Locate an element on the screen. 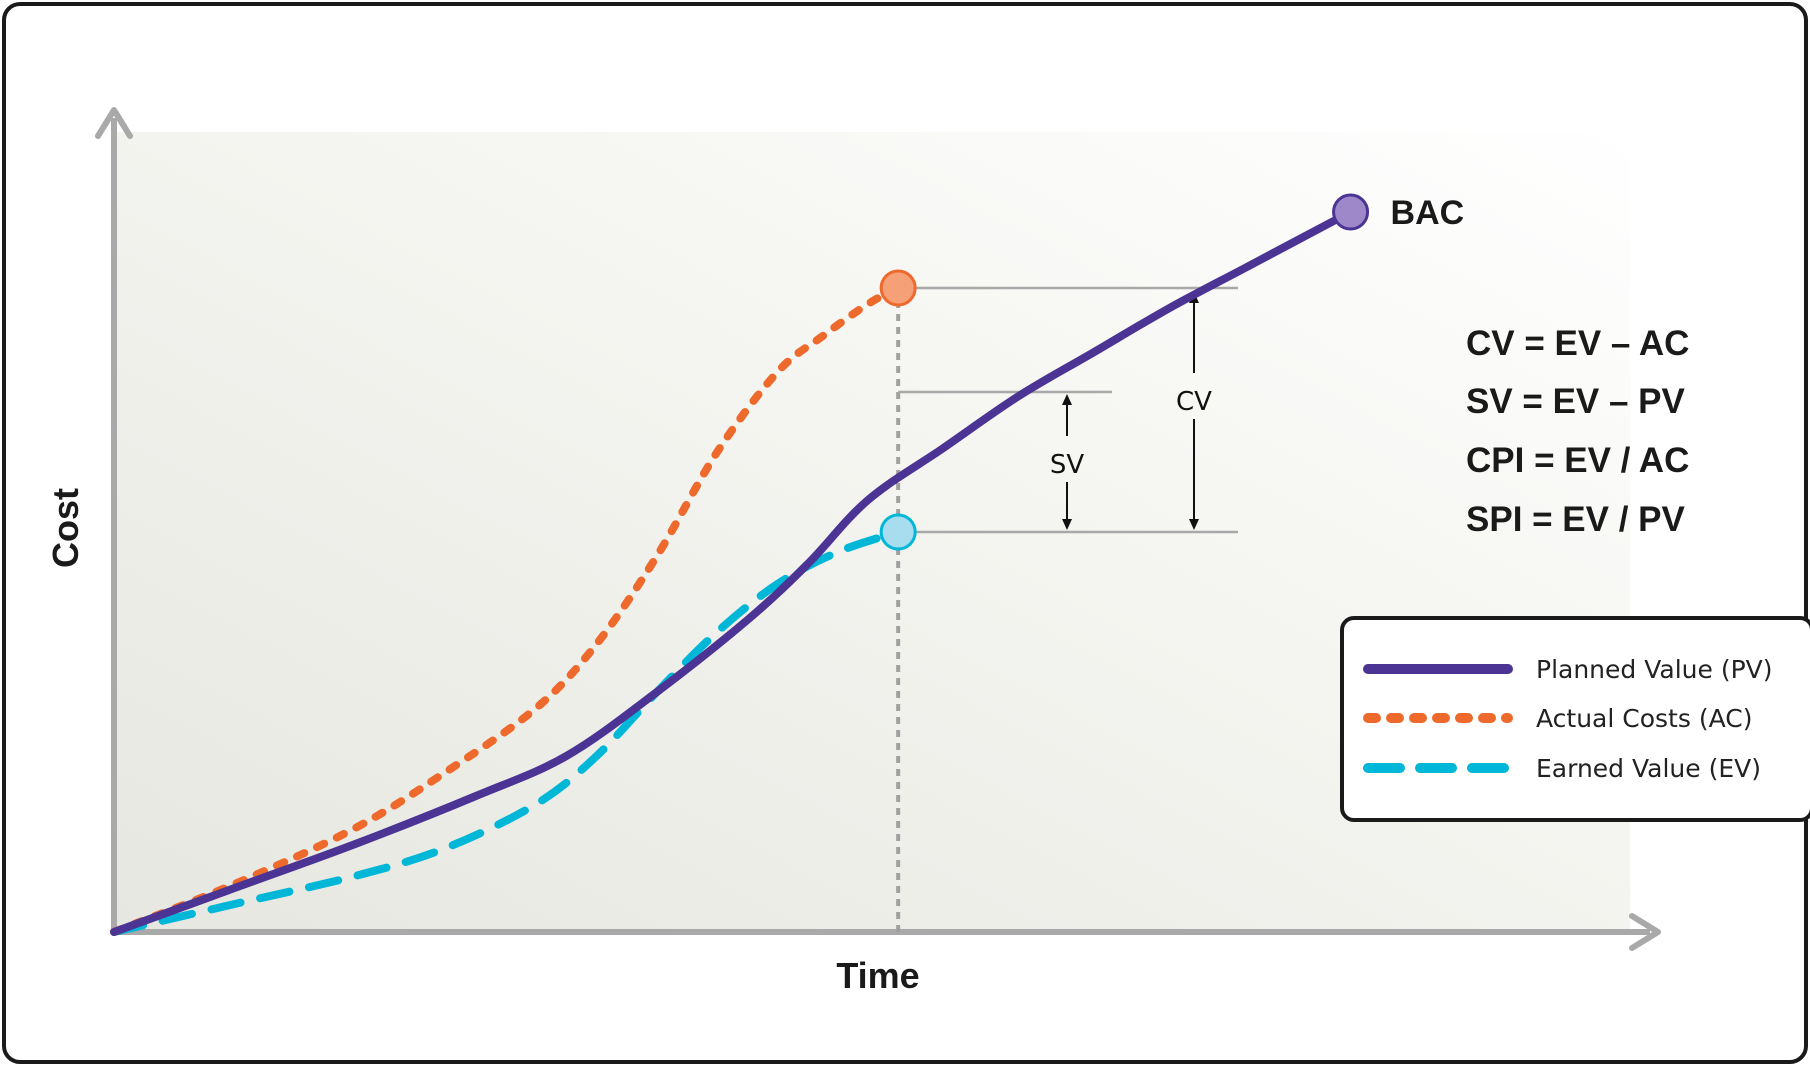 The width and height of the screenshot is (1810, 1071). marker-planned-value-pv is located at coordinates (1351, 212).